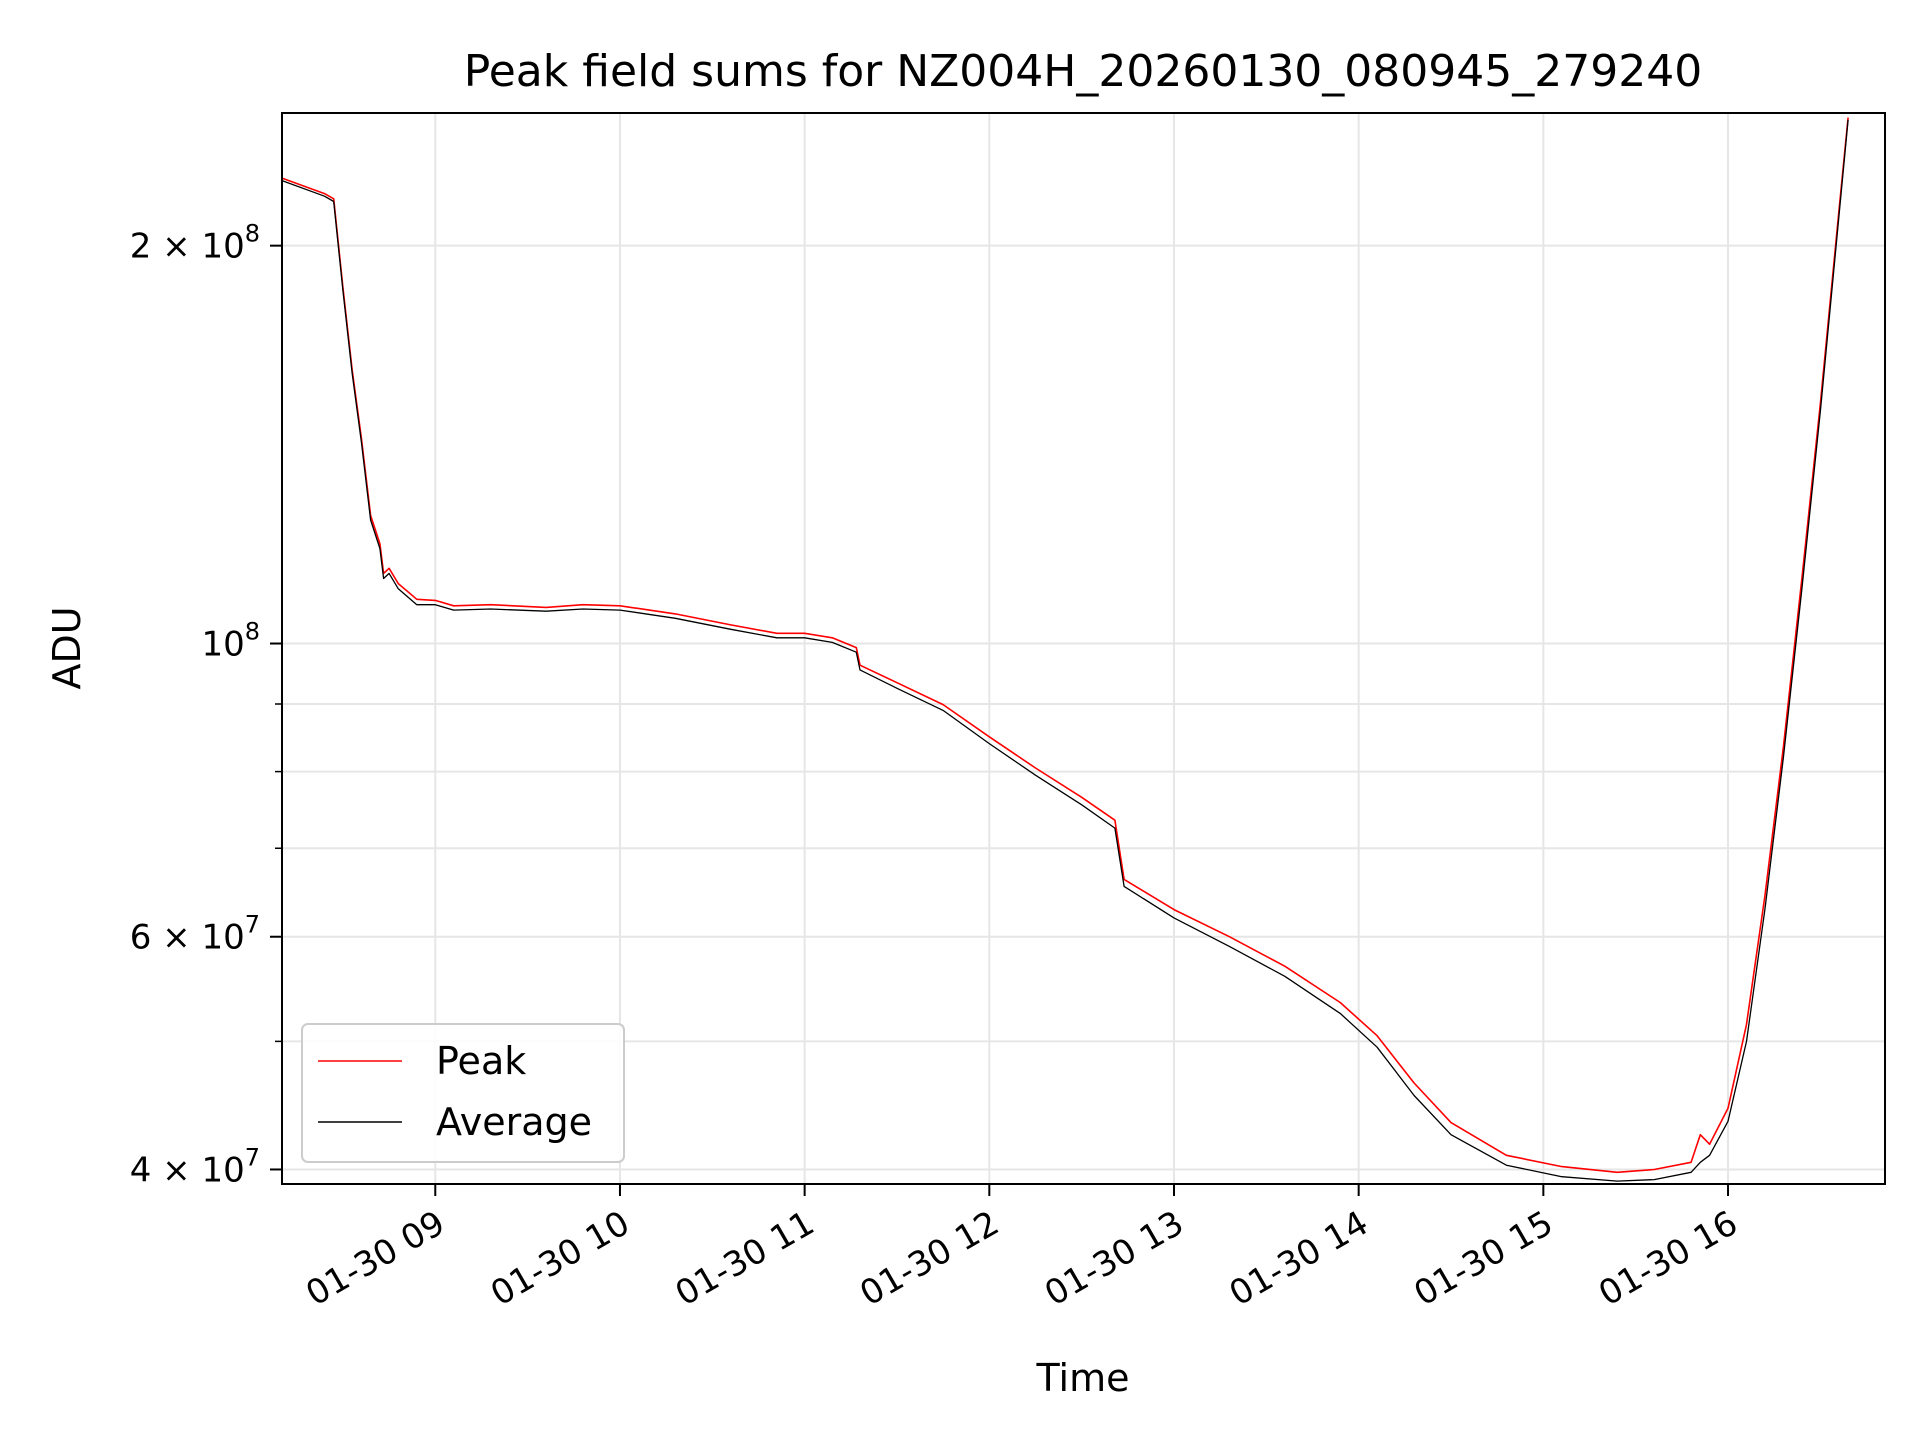 This screenshot has width=1920, height=1440. I want to click on y-tick-label-base: 4 × 10, so click(187, 1170).